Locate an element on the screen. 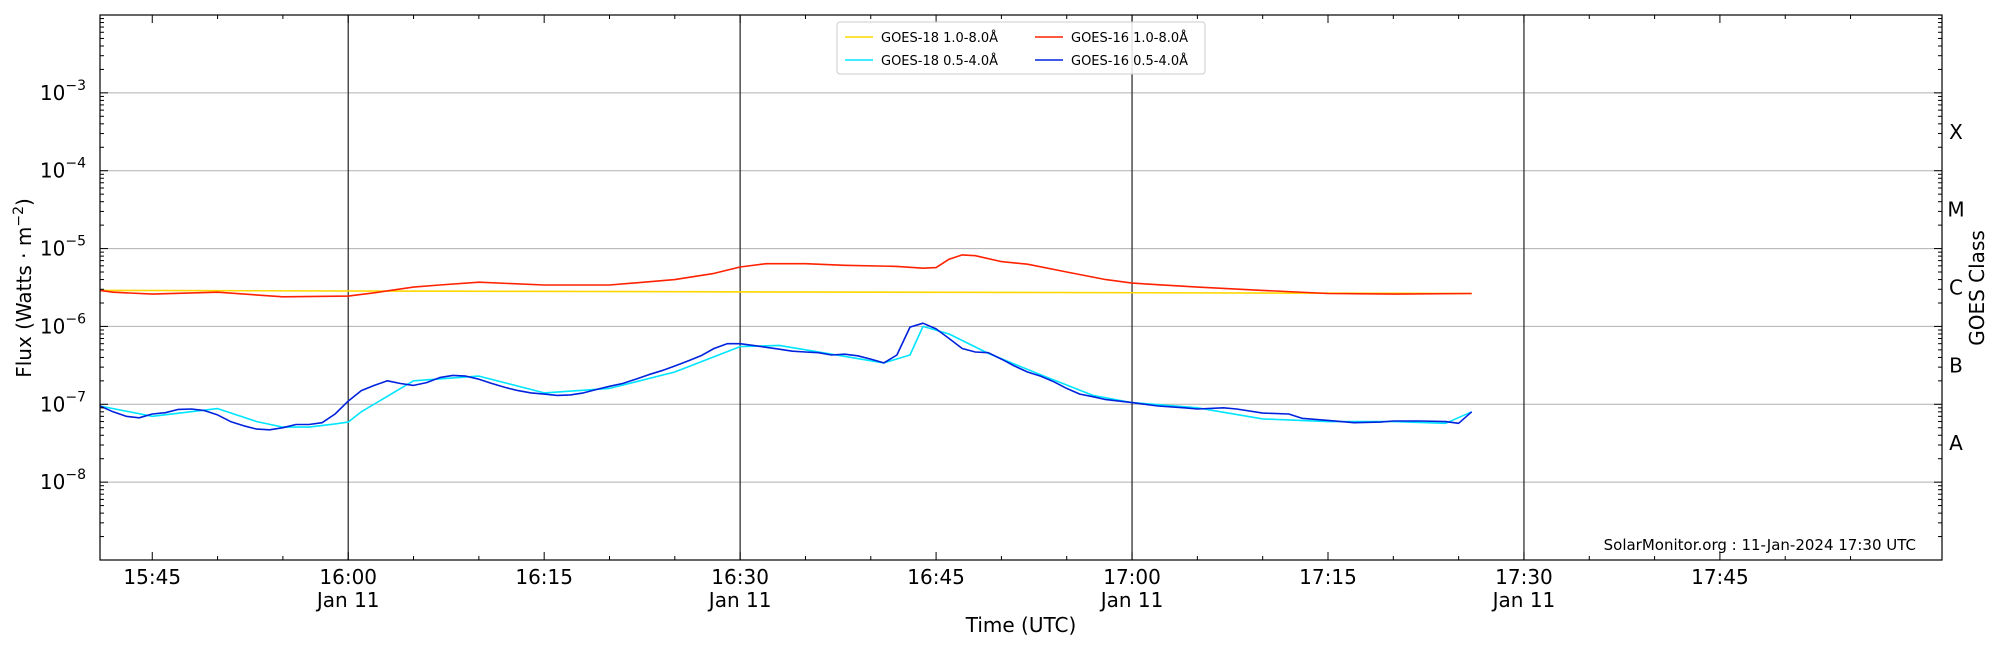 The width and height of the screenshot is (2000, 650). x-tick-label: 16:45 is located at coordinates (936, 577).